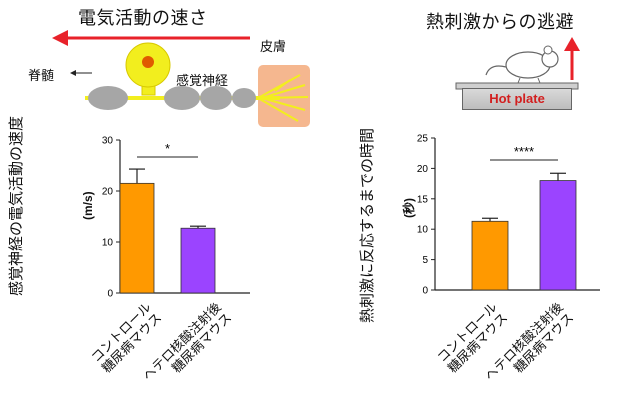 This screenshot has height=411, width=640. I want to click on spine-label: 脊髄, so click(41, 76).